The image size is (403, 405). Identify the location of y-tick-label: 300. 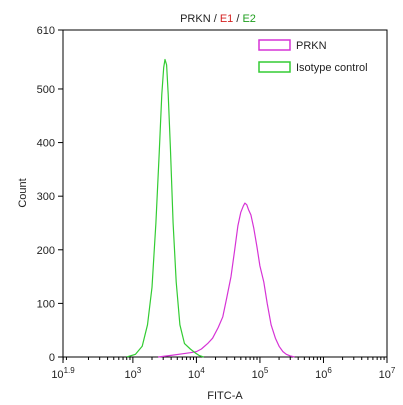
(46, 197).